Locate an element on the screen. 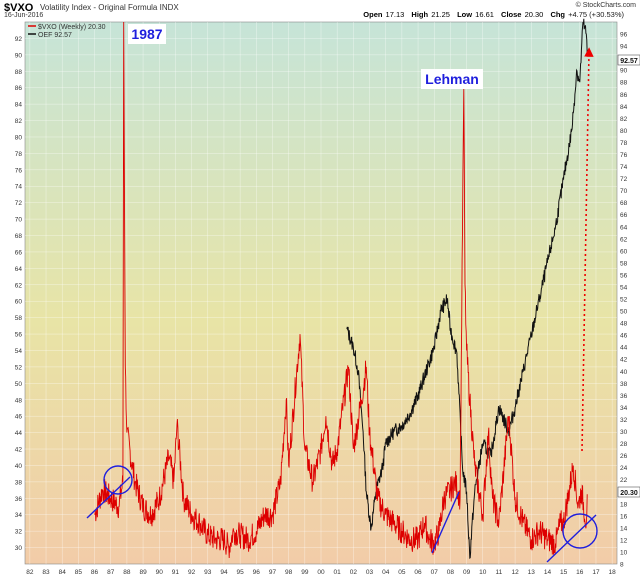 This screenshot has width=640, height=576. left-tick-label: 70 is located at coordinates (19, 220).